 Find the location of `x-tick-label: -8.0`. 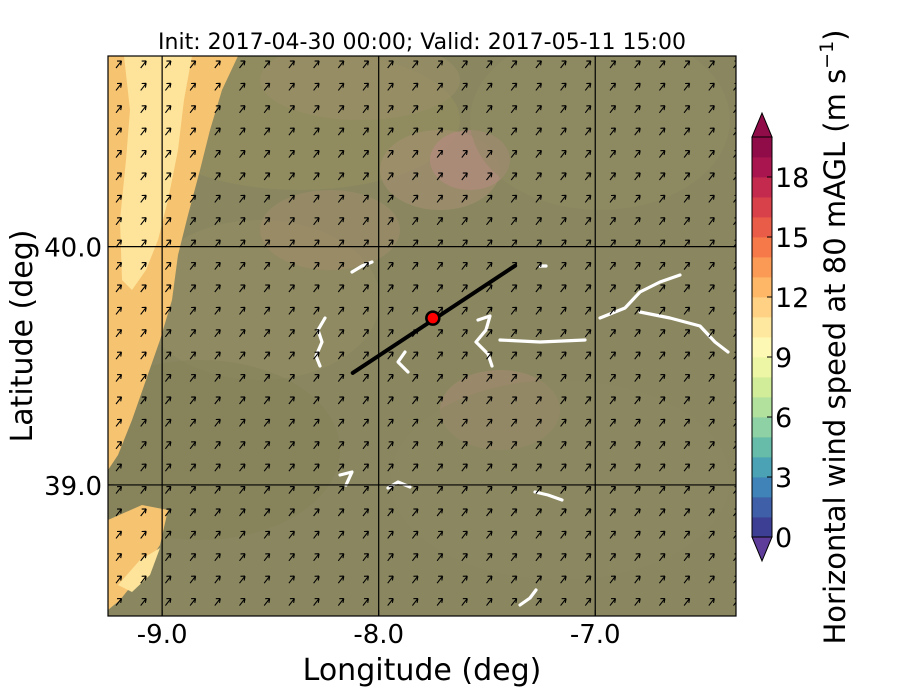

x-tick-label: -8.0 is located at coordinates (378, 635).